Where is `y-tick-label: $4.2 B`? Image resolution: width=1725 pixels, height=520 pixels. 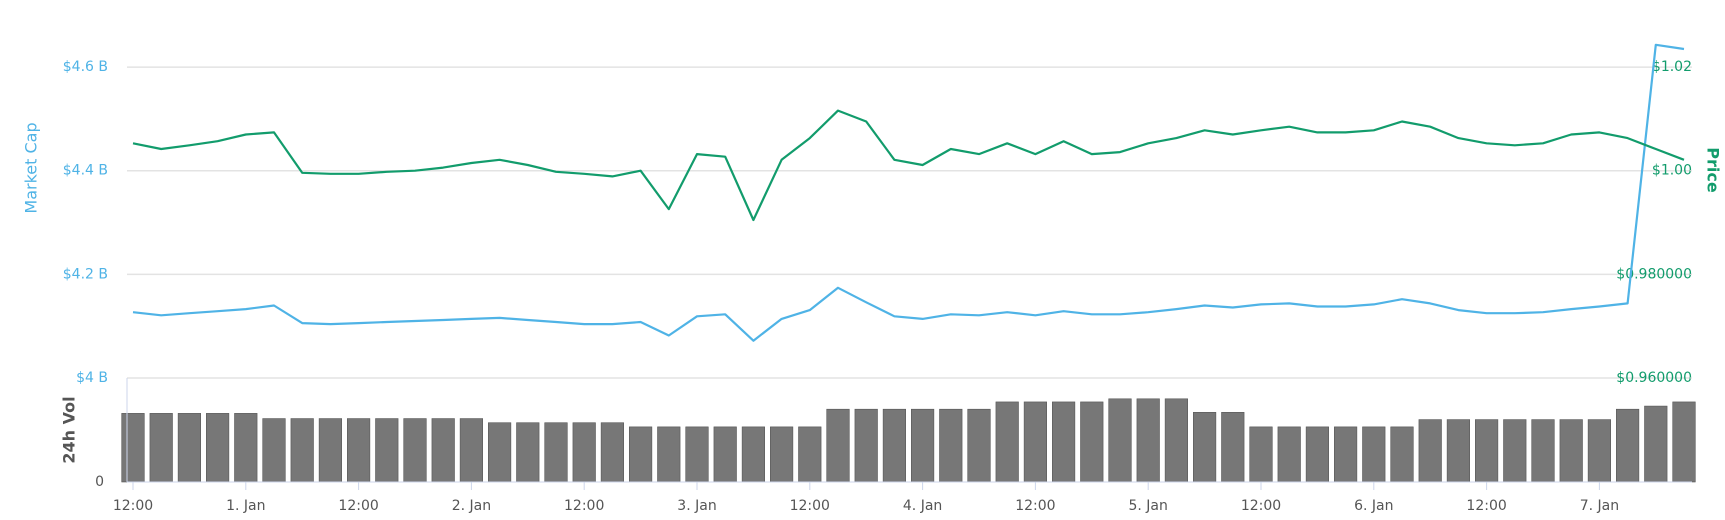 y-tick-label: $4.2 B is located at coordinates (85, 274).